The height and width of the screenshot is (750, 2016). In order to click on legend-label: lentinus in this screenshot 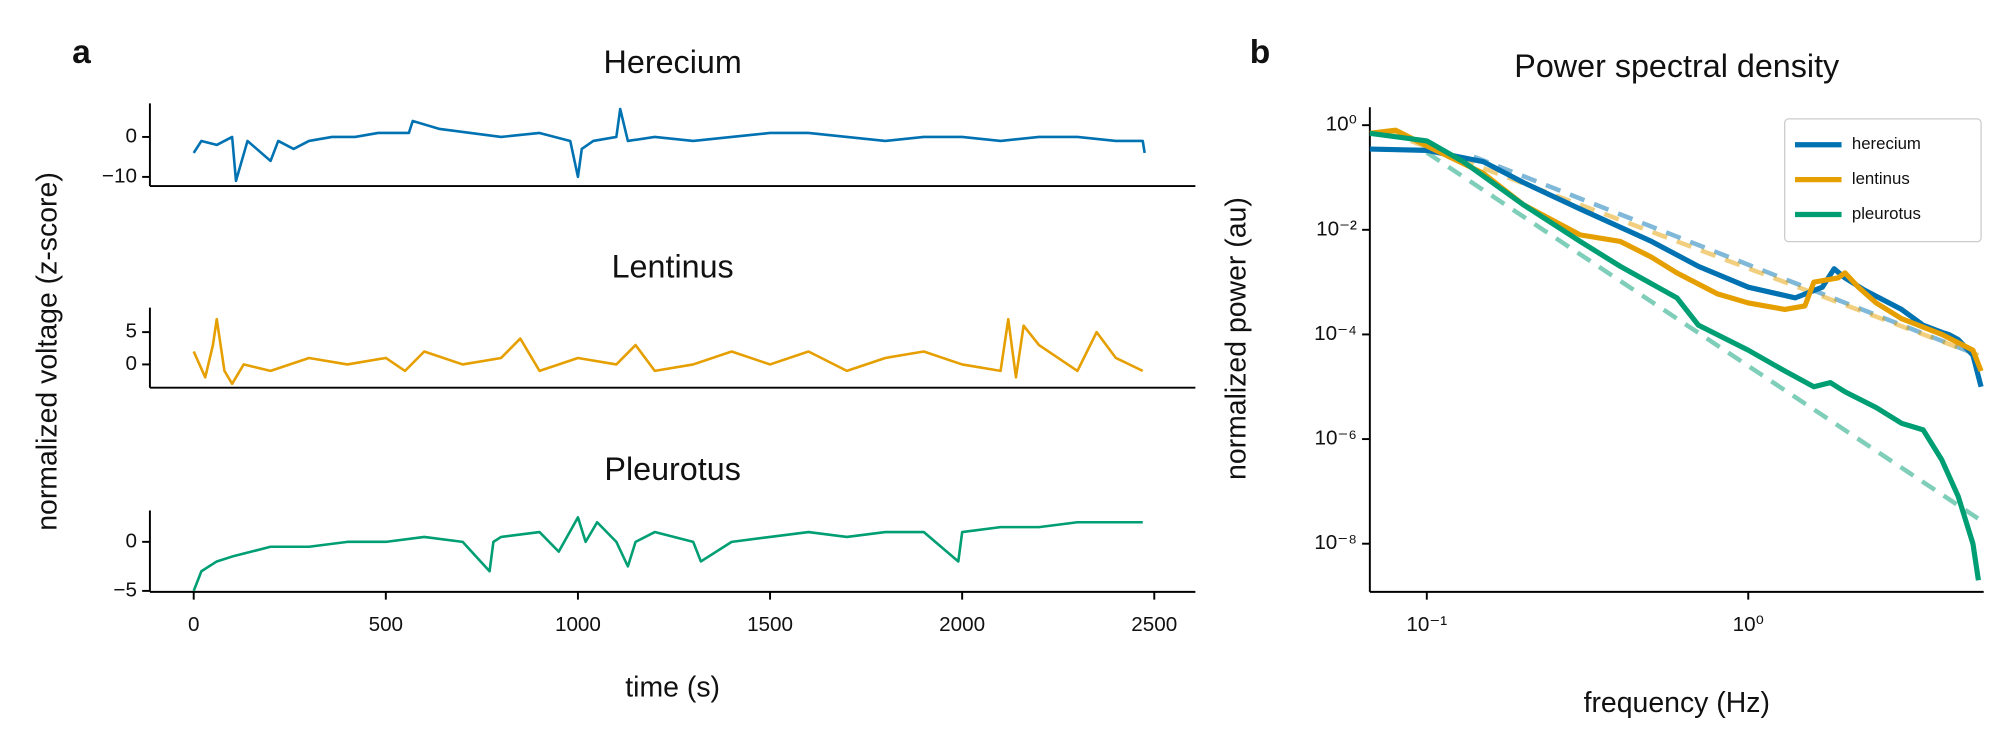, I will do `click(1881, 178)`.